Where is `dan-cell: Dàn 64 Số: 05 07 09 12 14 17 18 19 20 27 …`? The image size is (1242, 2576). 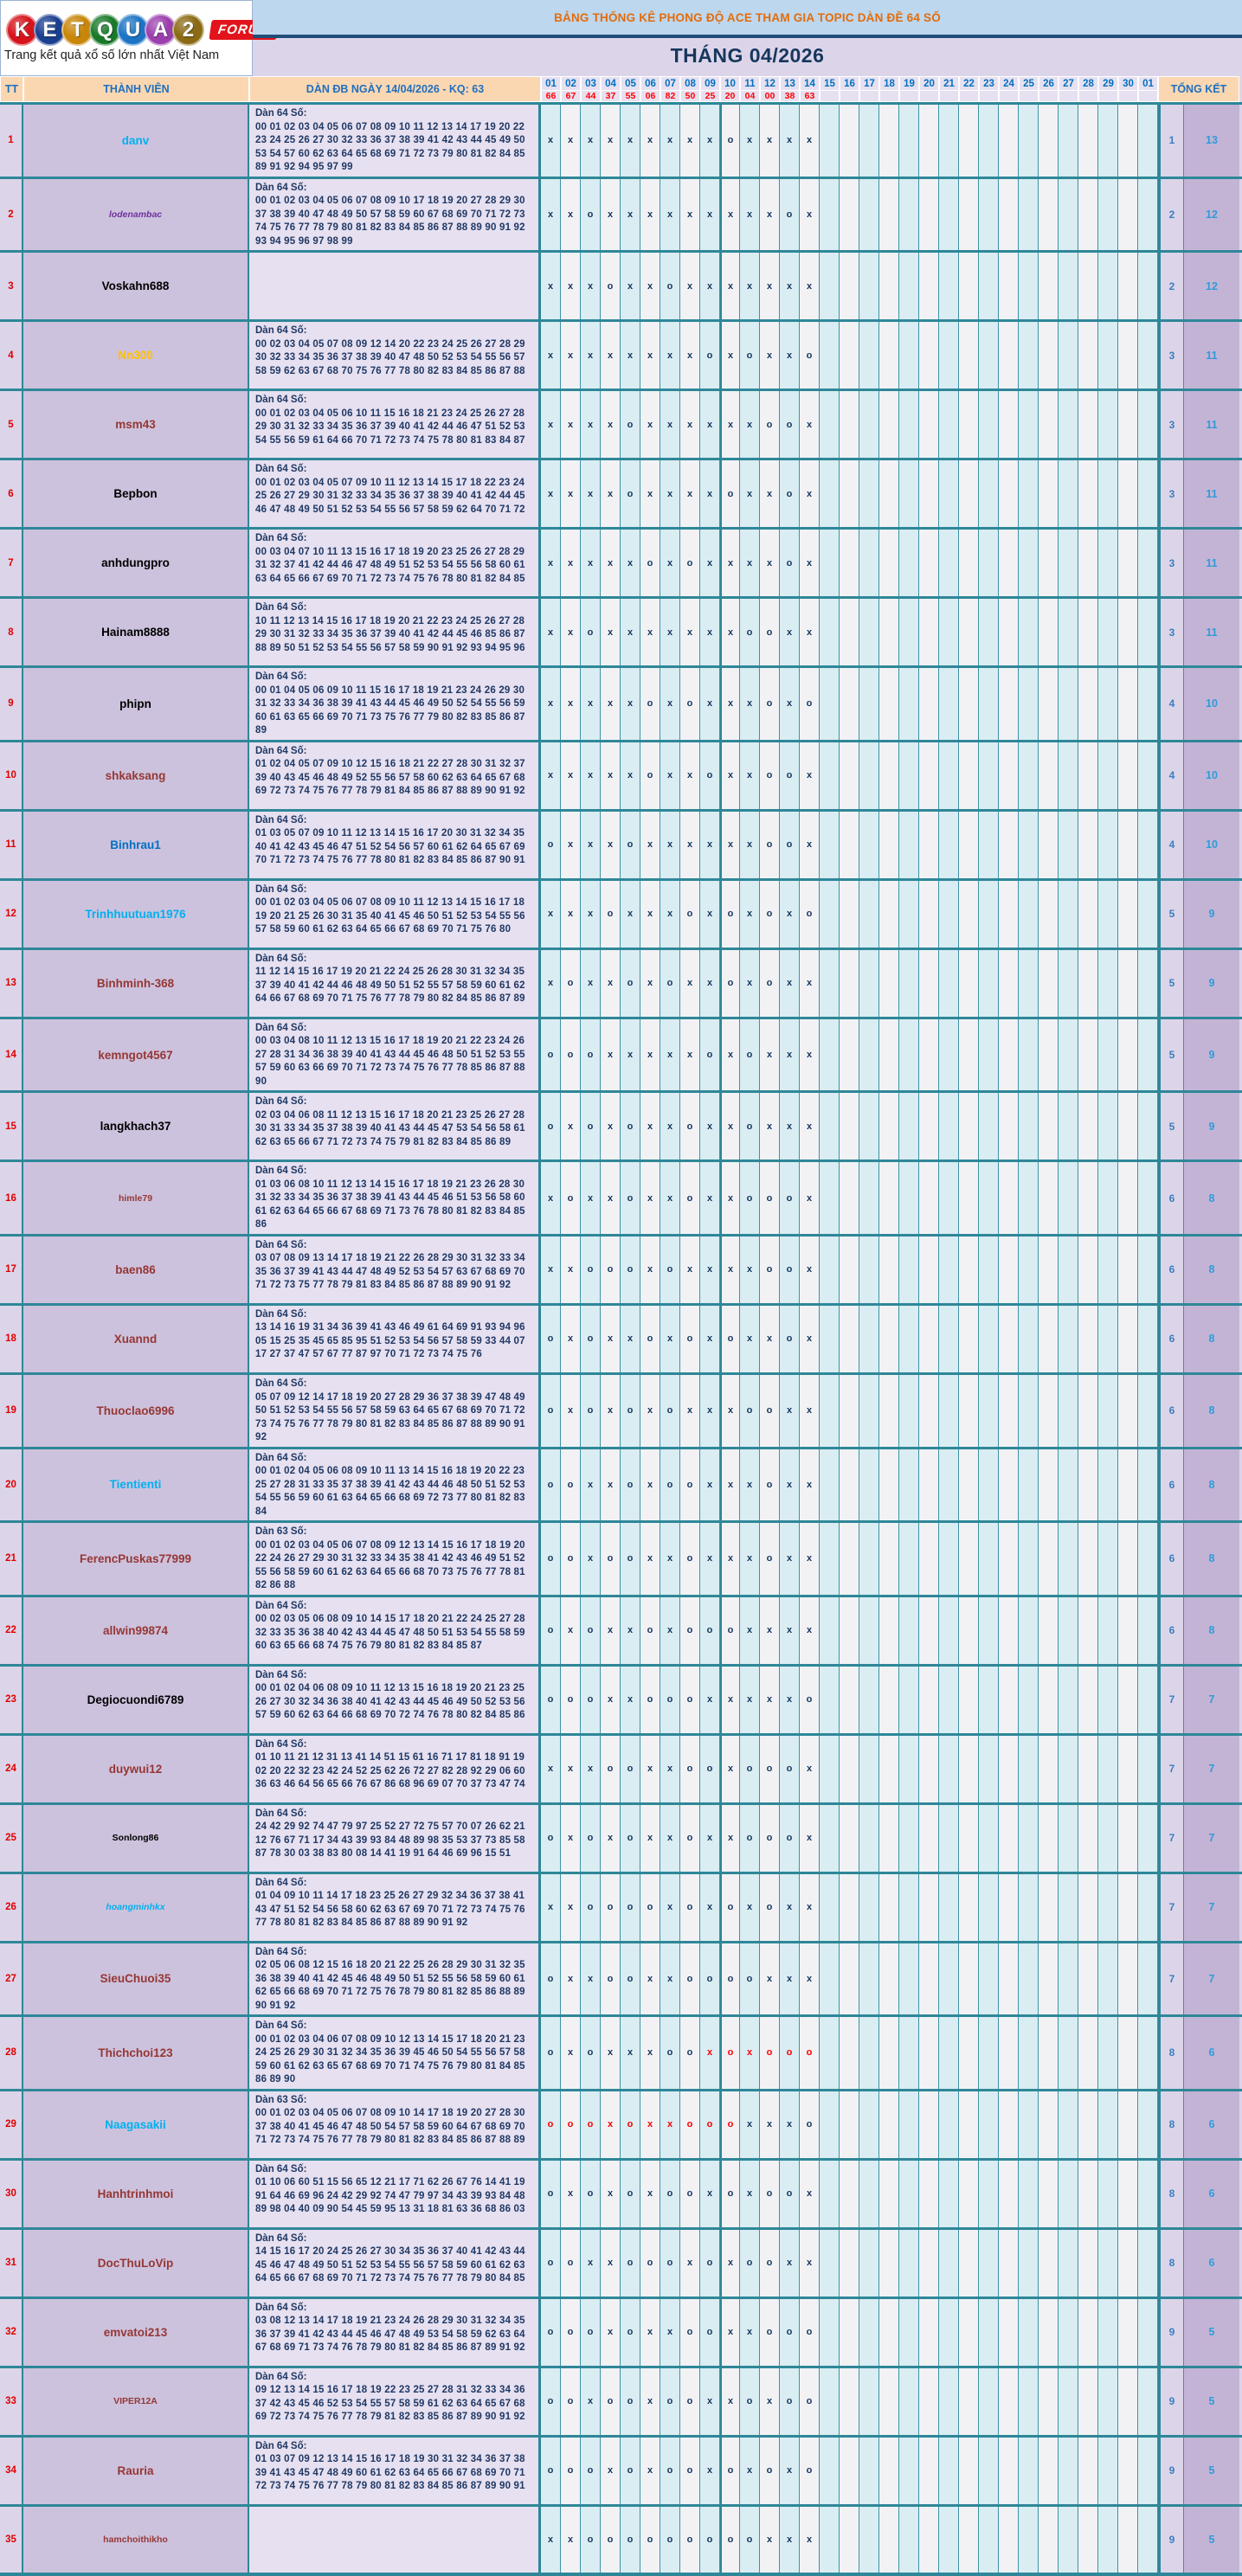 dan-cell: Dàn 64 Số: 05 07 09 12 14 17 18 19 20 27 … is located at coordinates (395, 1411).